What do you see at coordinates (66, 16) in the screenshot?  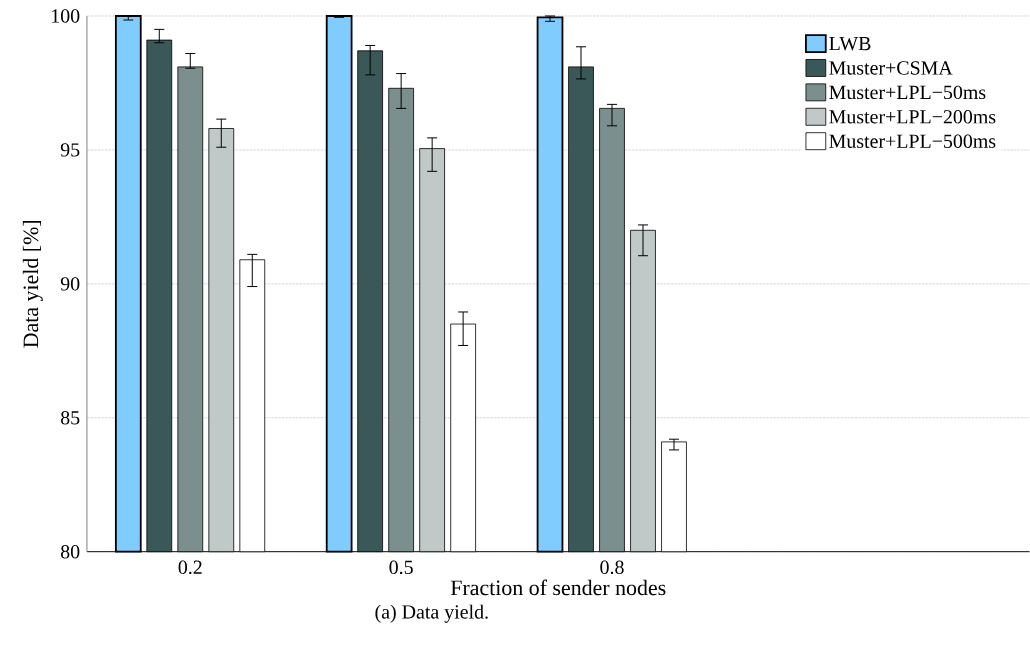 I see `y-tick-label: 100` at bounding box center [66, 16].